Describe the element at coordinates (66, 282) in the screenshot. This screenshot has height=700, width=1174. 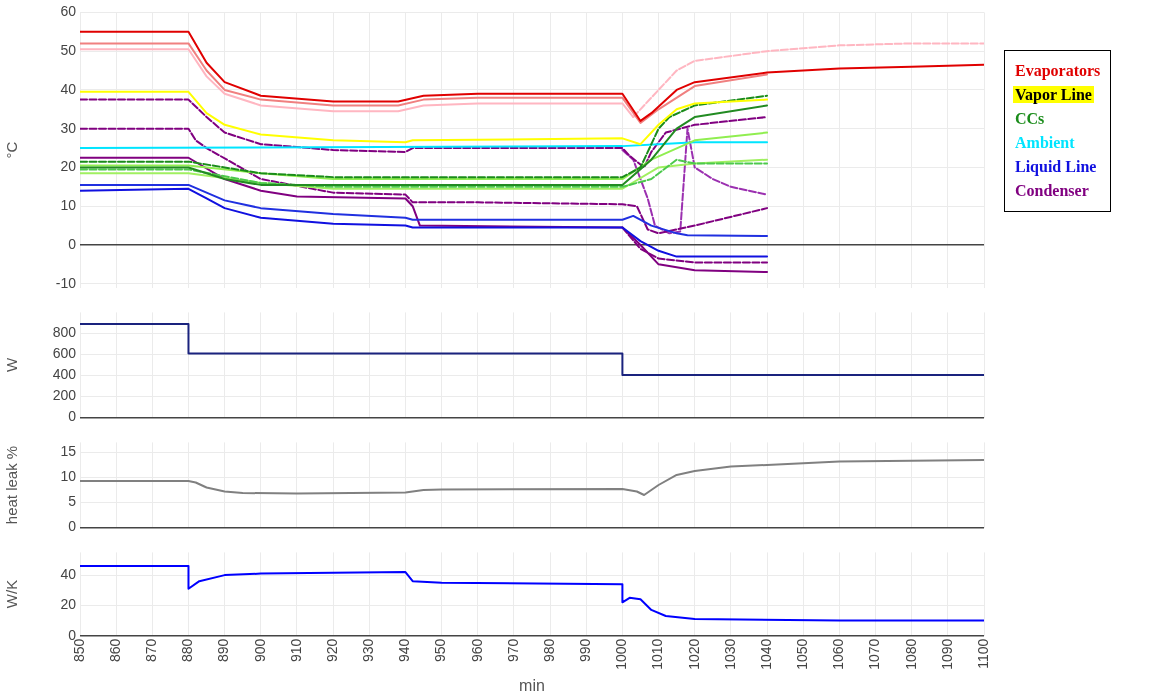
I see `y-tick-label: -10` at that location.